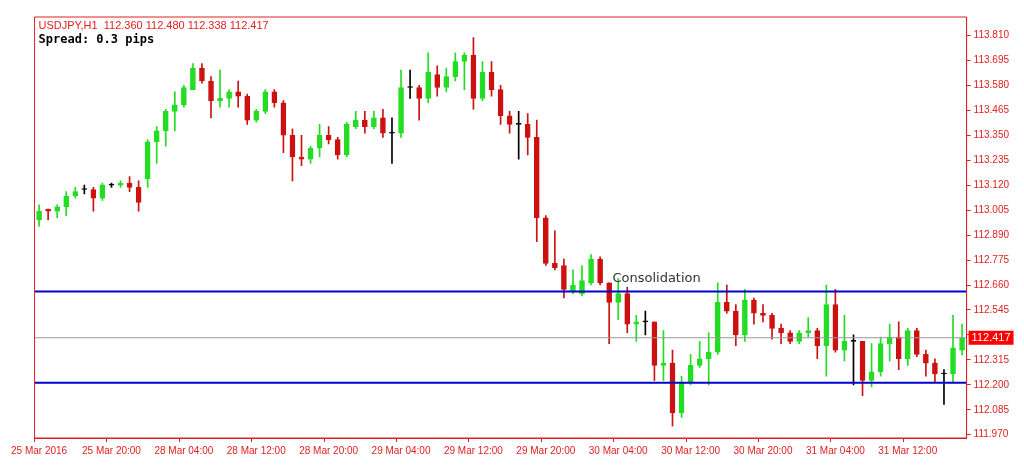  I want to click on x-tick-label: 28 Mar 12:00, so click(256, 450).